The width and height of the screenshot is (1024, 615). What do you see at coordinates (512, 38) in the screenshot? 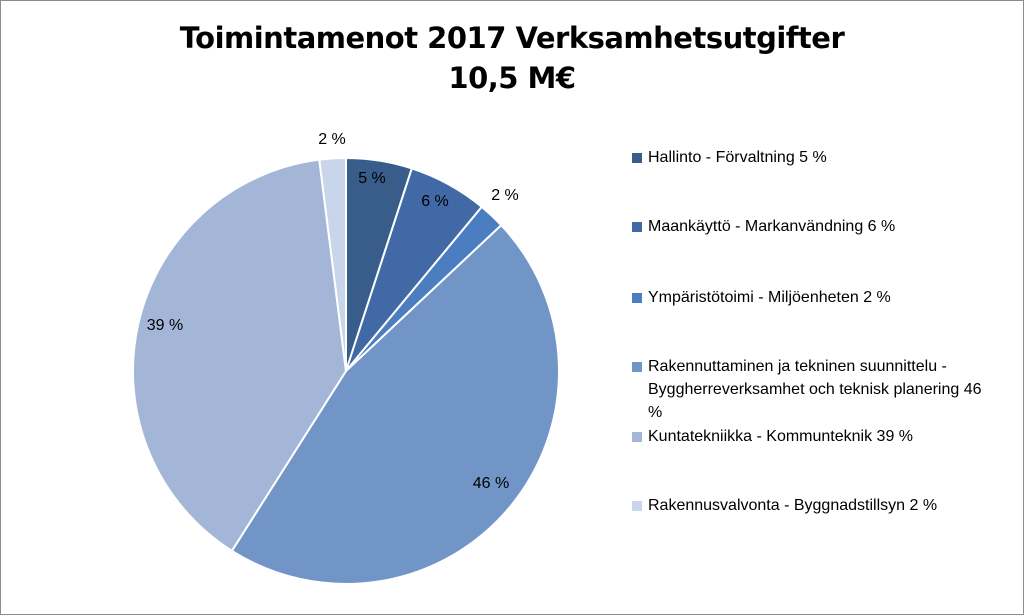
I see `chart-title: Toimintamenot 2017 Verksamhetsutgifter` at bounding box center [512, 38].